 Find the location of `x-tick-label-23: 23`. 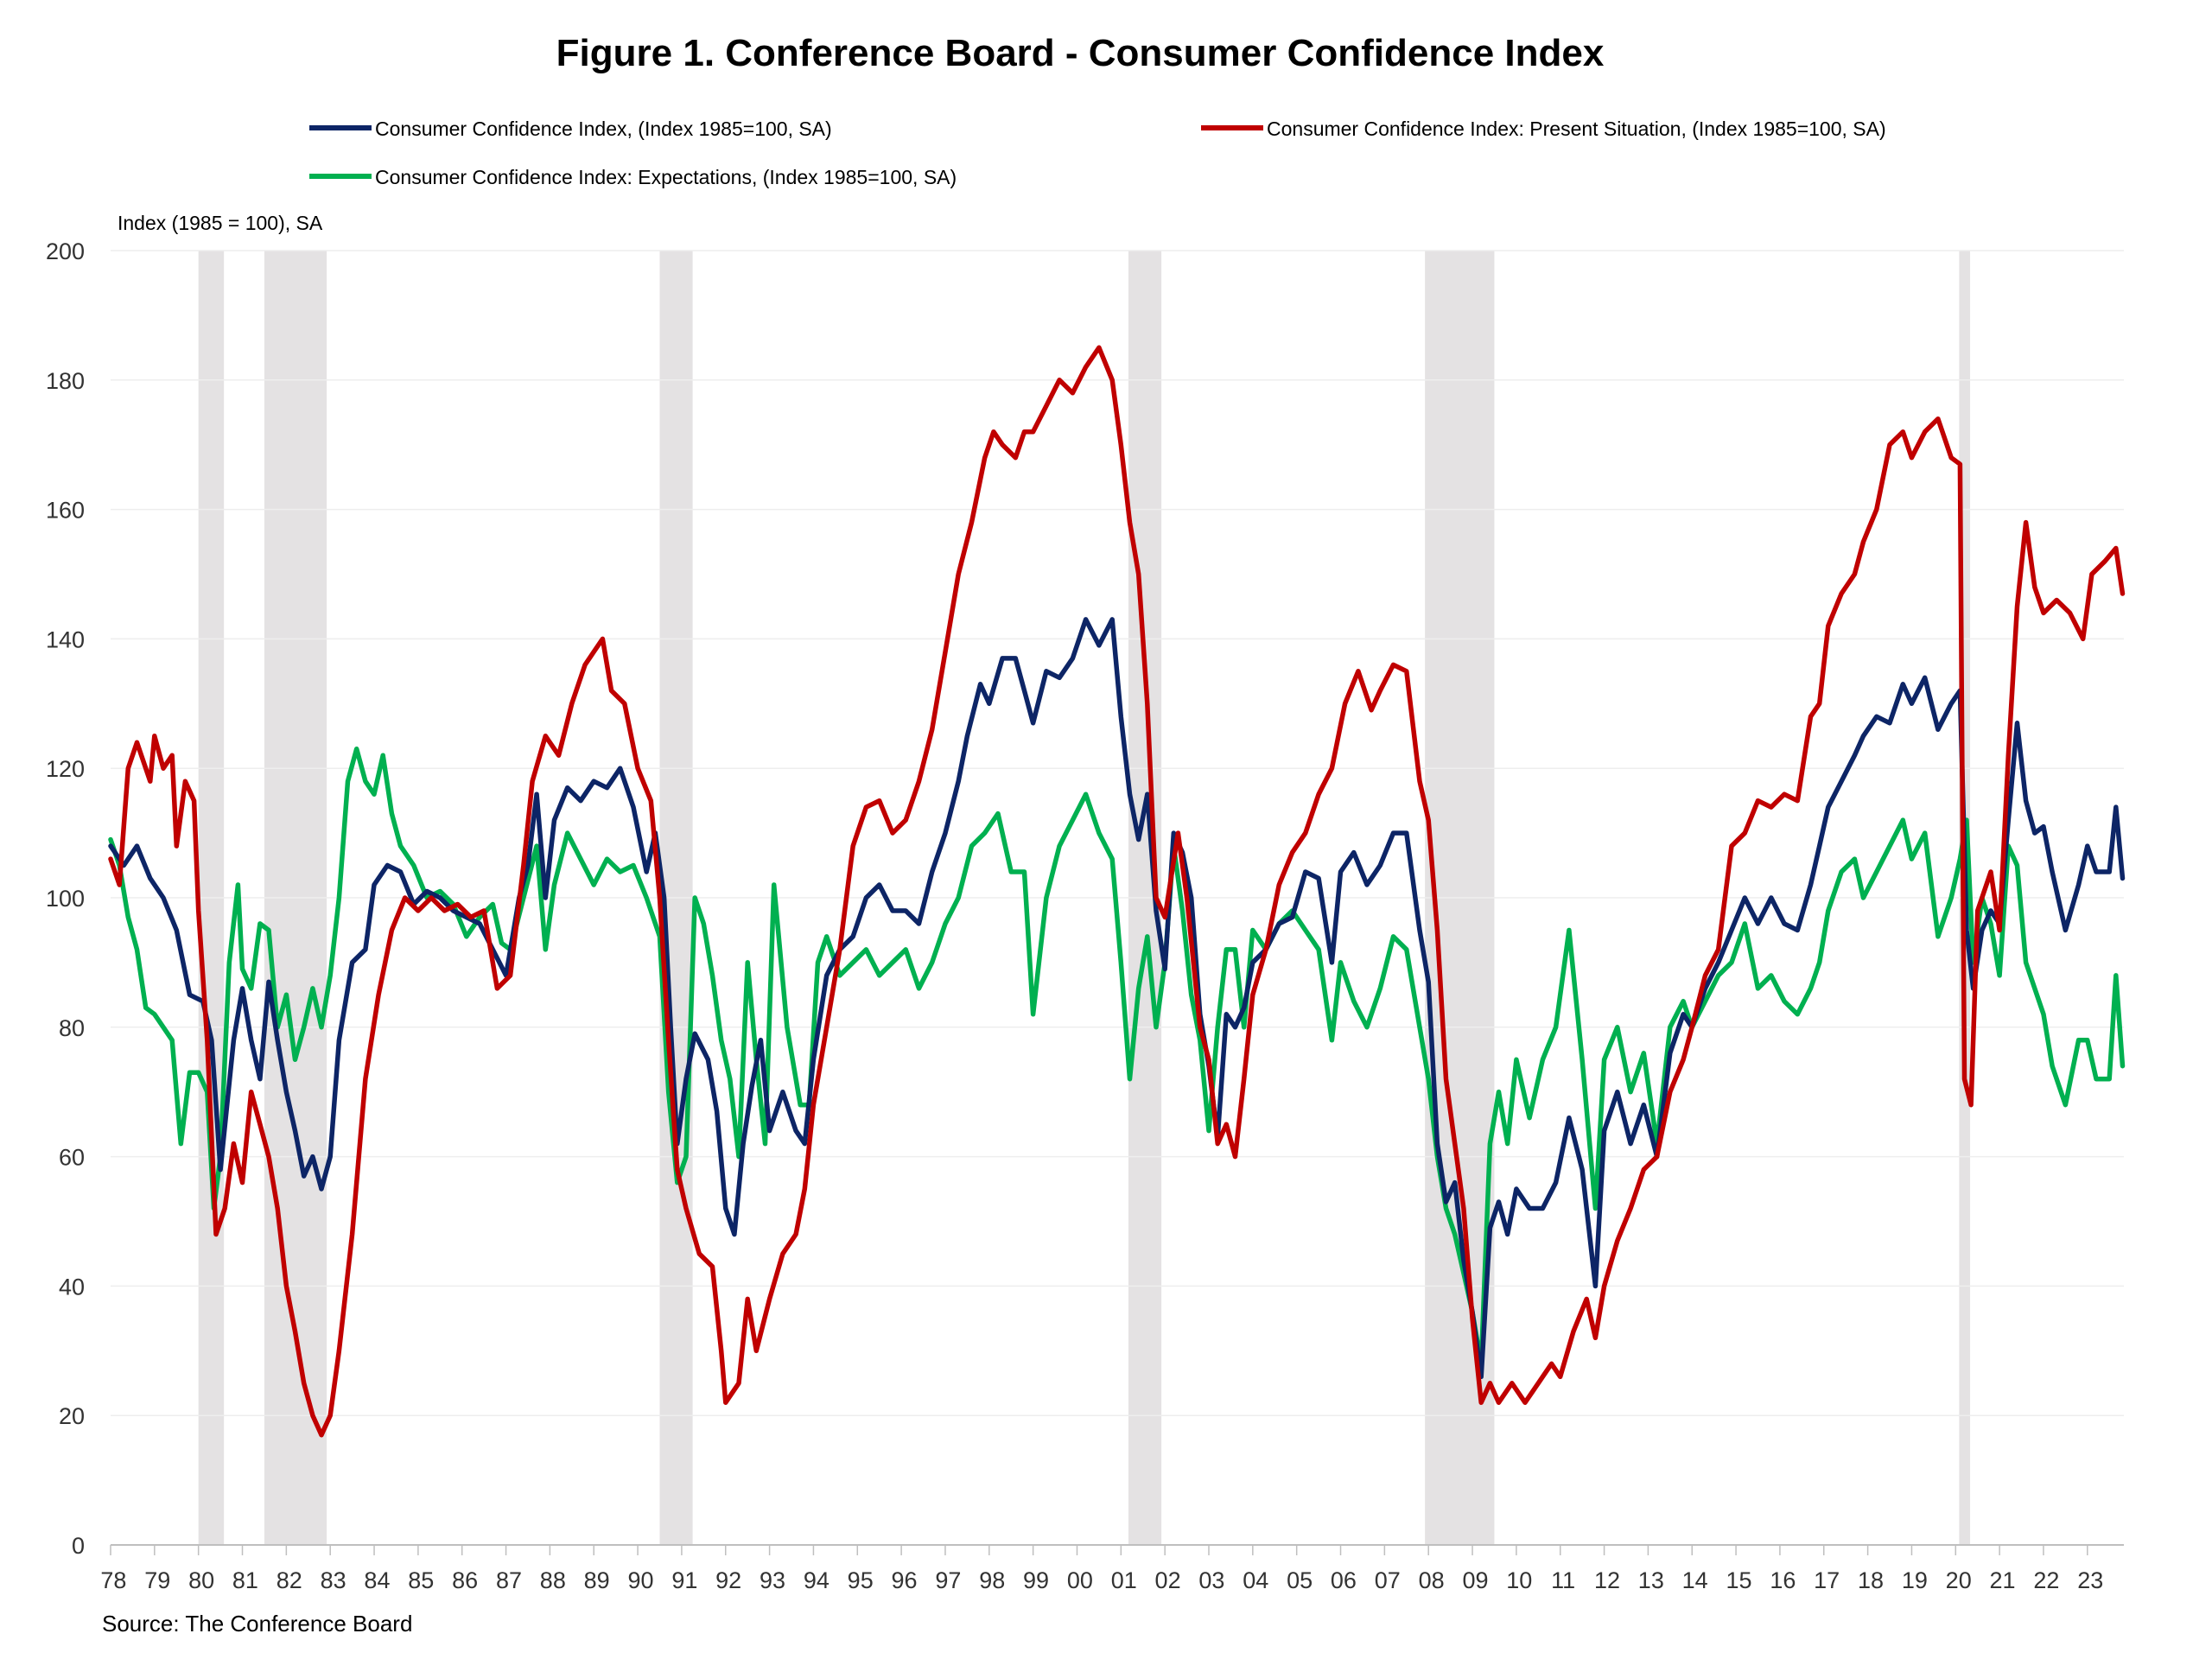

x-tick-label-23: 23 is located at coordinates (2090, 1580).